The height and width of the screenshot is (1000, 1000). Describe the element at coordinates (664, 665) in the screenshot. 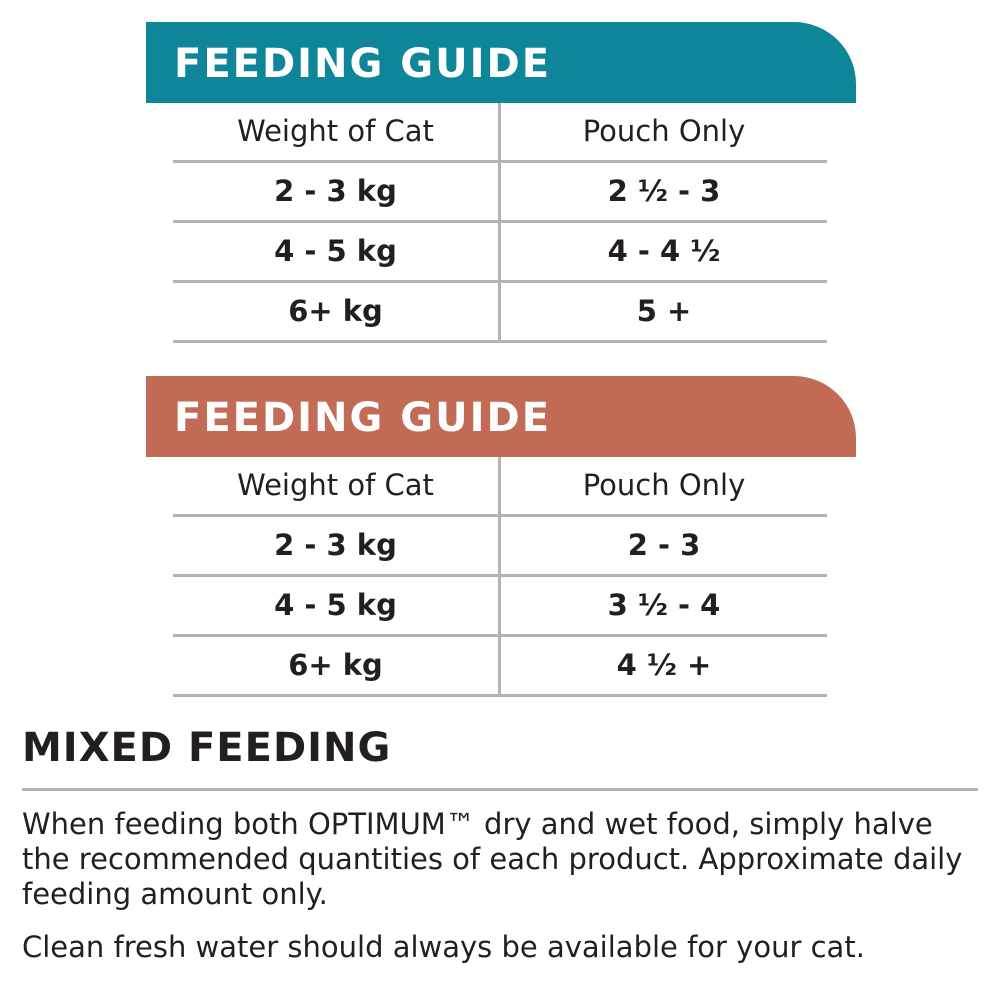

I see `pouch-cell: 4 ½ +` at that location.